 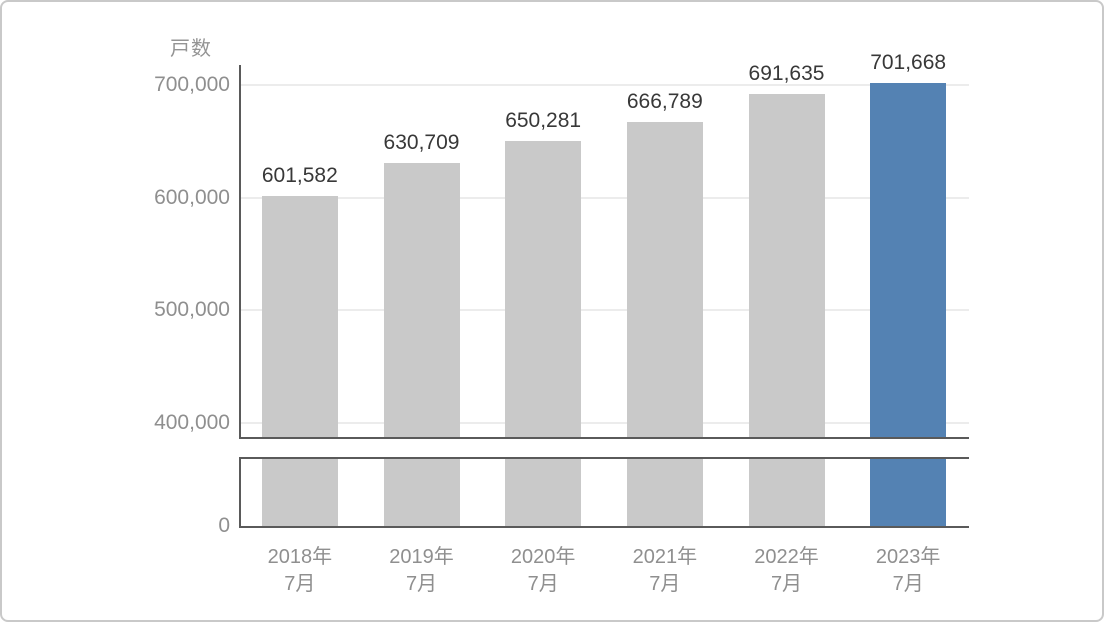 What do you see at coordinates (421, 142) in the screenshot?
I see `bar-value-label: 630,709` at bounding box center [421, 142].